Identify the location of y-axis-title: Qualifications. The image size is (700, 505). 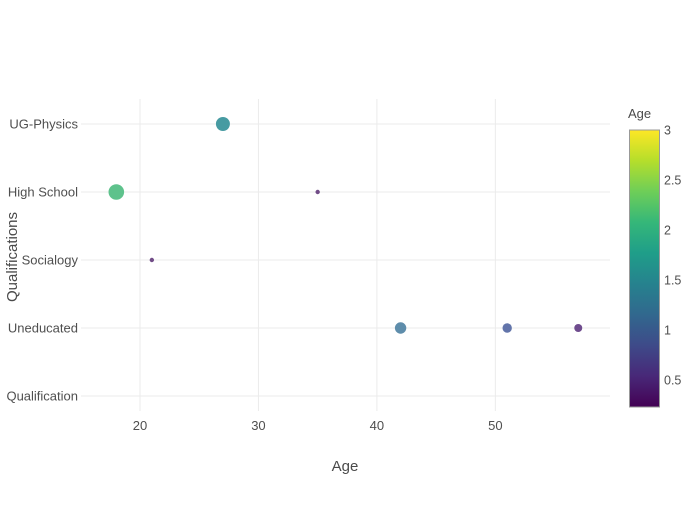
(12, 257).